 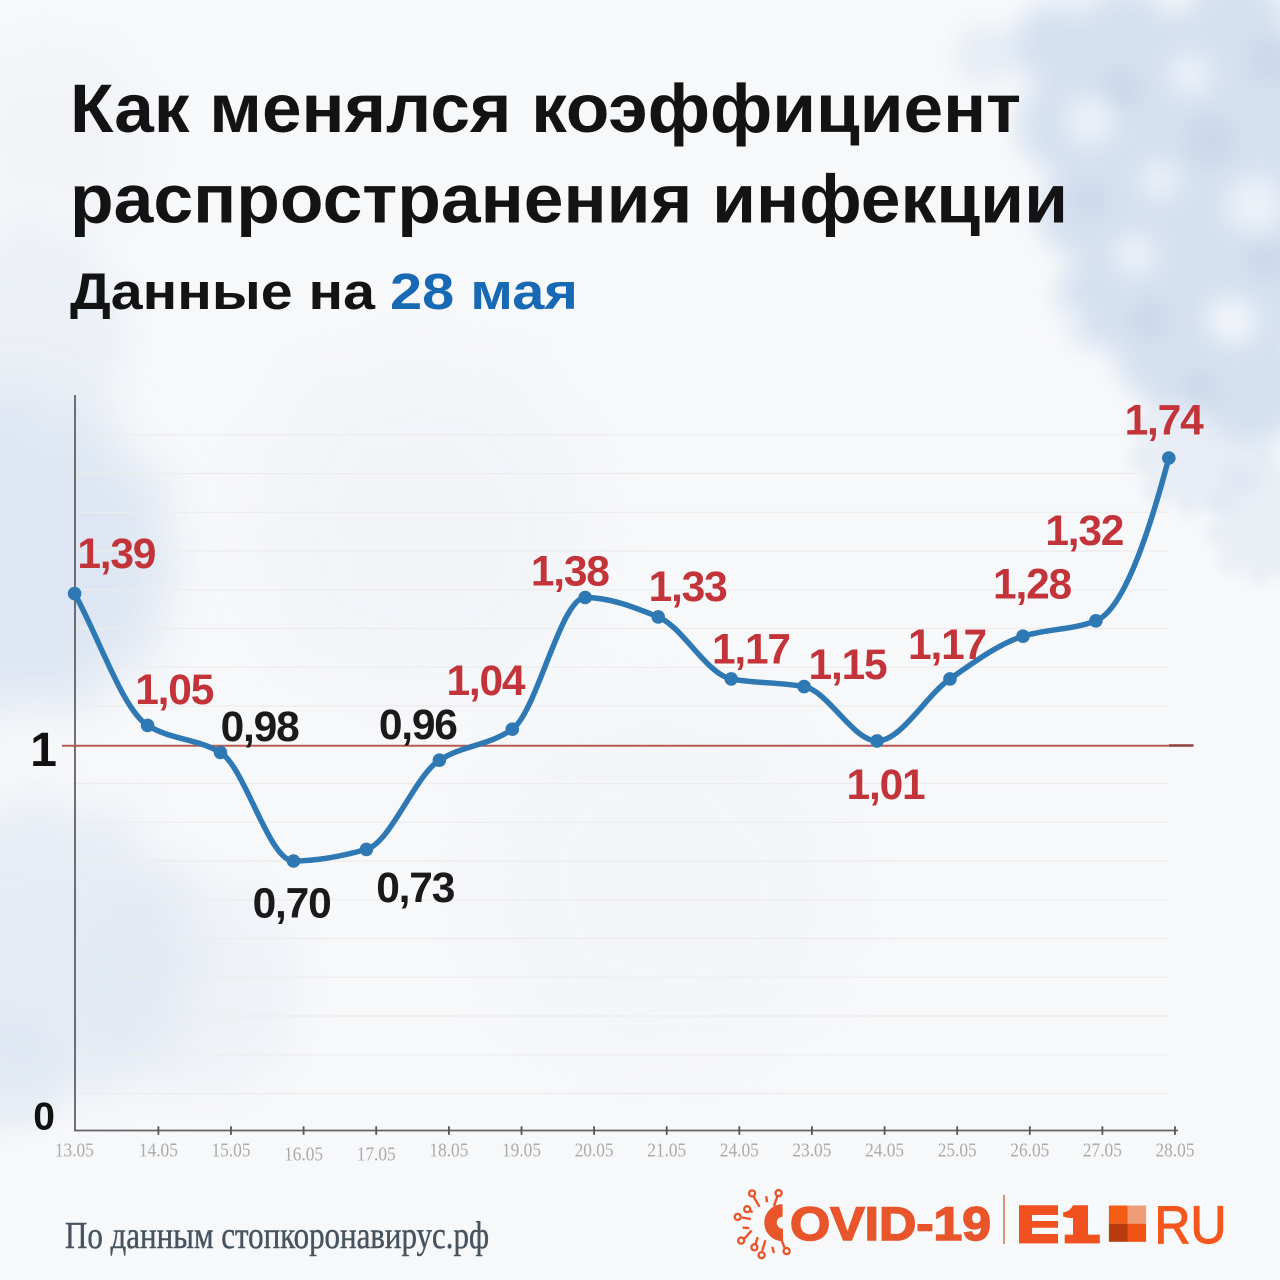 I want to click on svg-text: 20.05, so click(x=594, y=1151).